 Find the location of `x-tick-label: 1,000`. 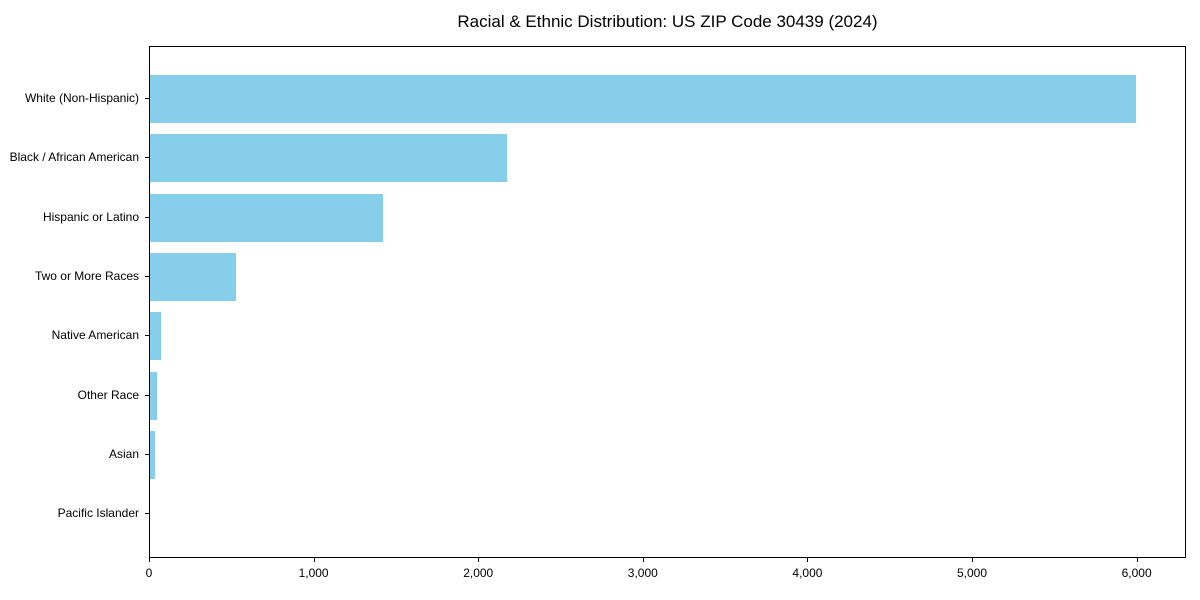

x-tick-label: 1,000 is located at coordinates (313, 573).